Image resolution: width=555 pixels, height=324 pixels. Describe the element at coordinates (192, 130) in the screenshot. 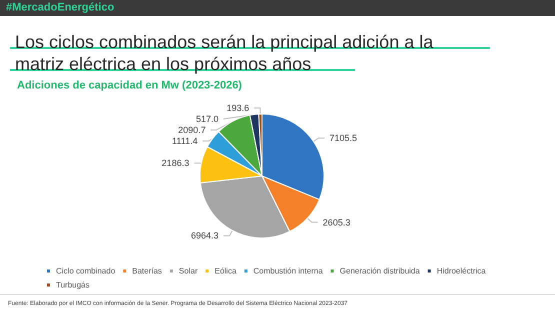

I see `data-label: 2090.7` at that location.